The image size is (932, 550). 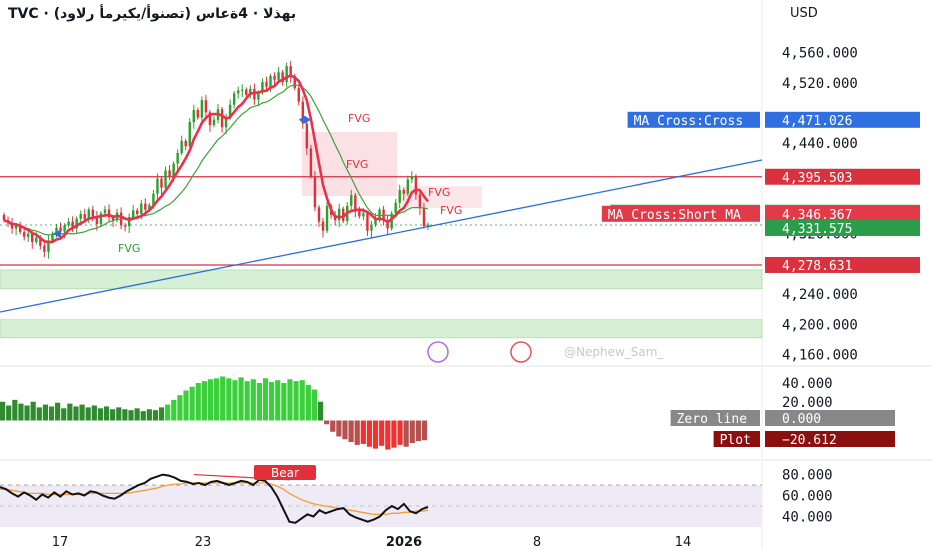 I want to click on time-axis-label: 14, so click(x=683, y=542).